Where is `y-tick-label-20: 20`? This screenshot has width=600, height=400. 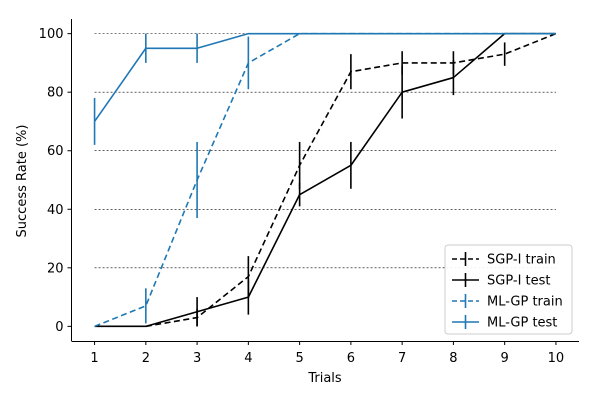
y-tick-label-20: 20 is located at coordinates (55, 268).